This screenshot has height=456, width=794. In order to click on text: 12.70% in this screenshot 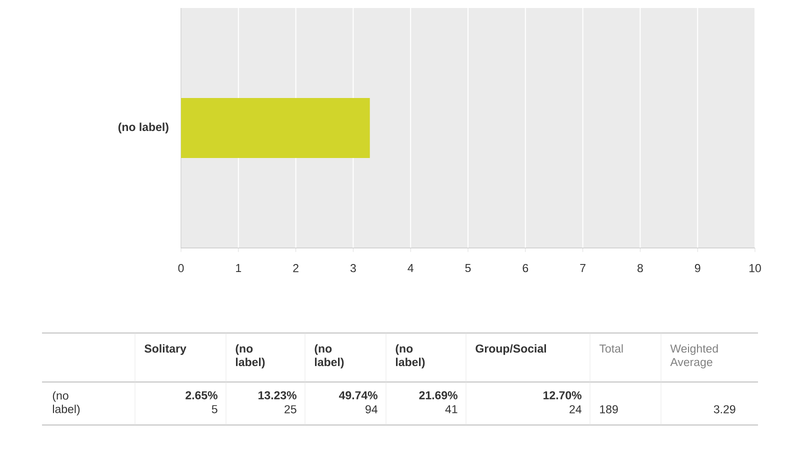, I will do `click(563, 395)`.